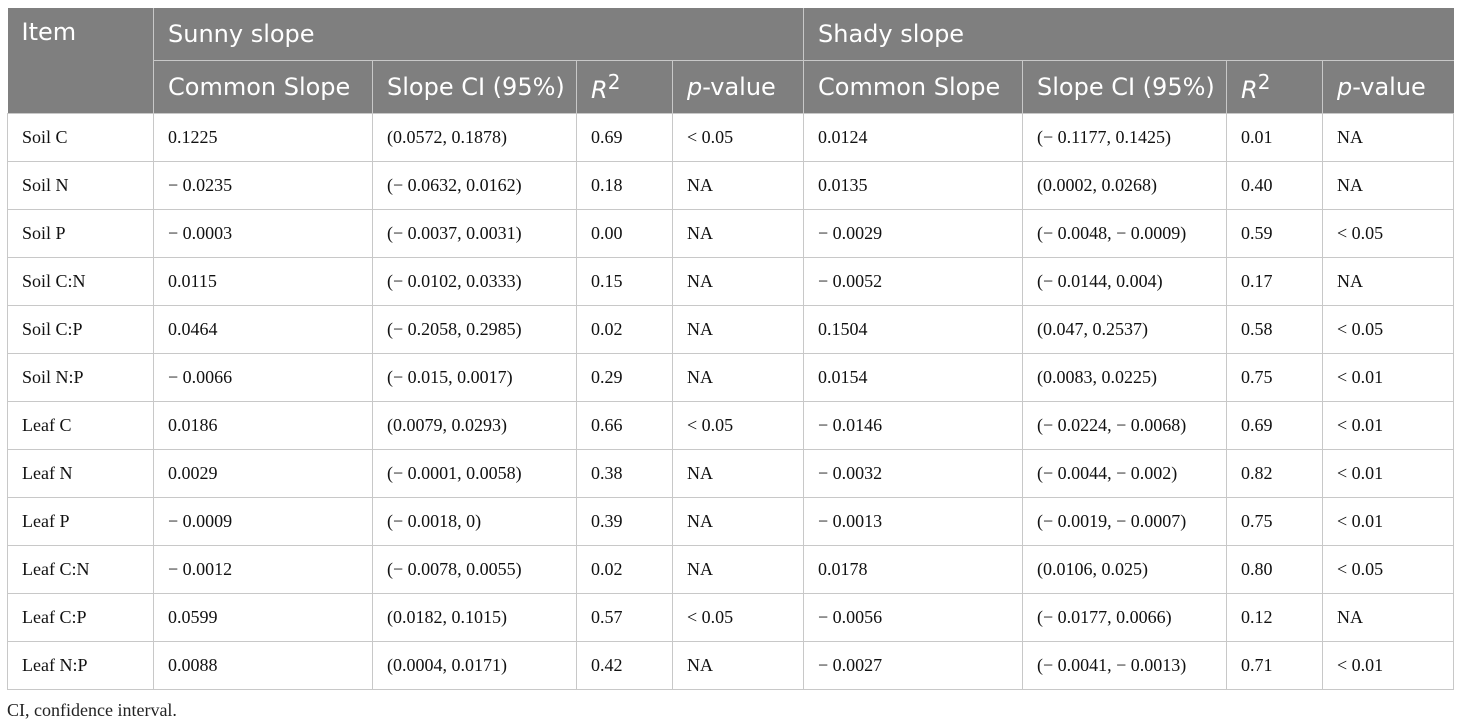  What do you see at coordinates (1274, 665) in the screenshot?
I see `cell-shady-r2: 0.71` at bounding box center [1274, 665].